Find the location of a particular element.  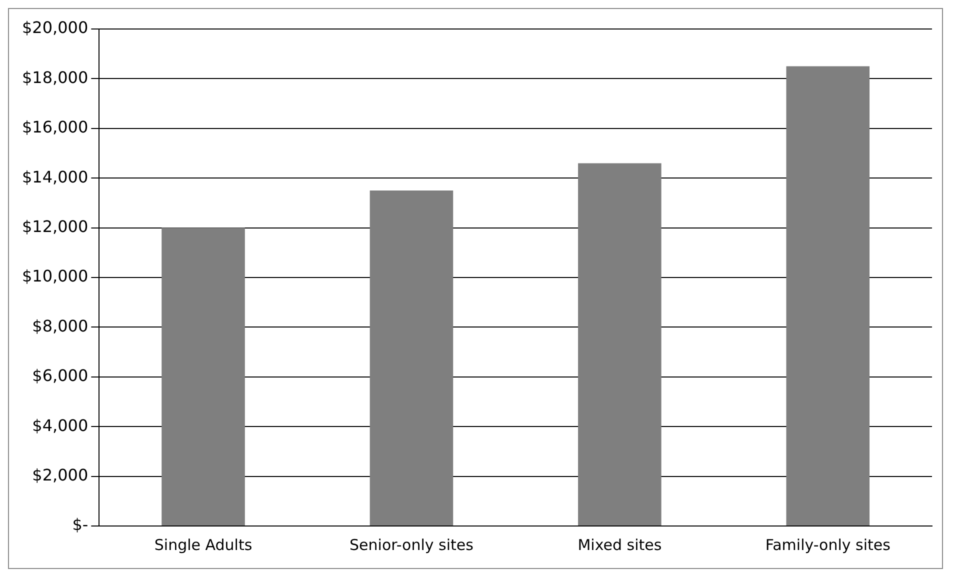

y-tick-label: $6,000 is located at coordinates (60, 376).